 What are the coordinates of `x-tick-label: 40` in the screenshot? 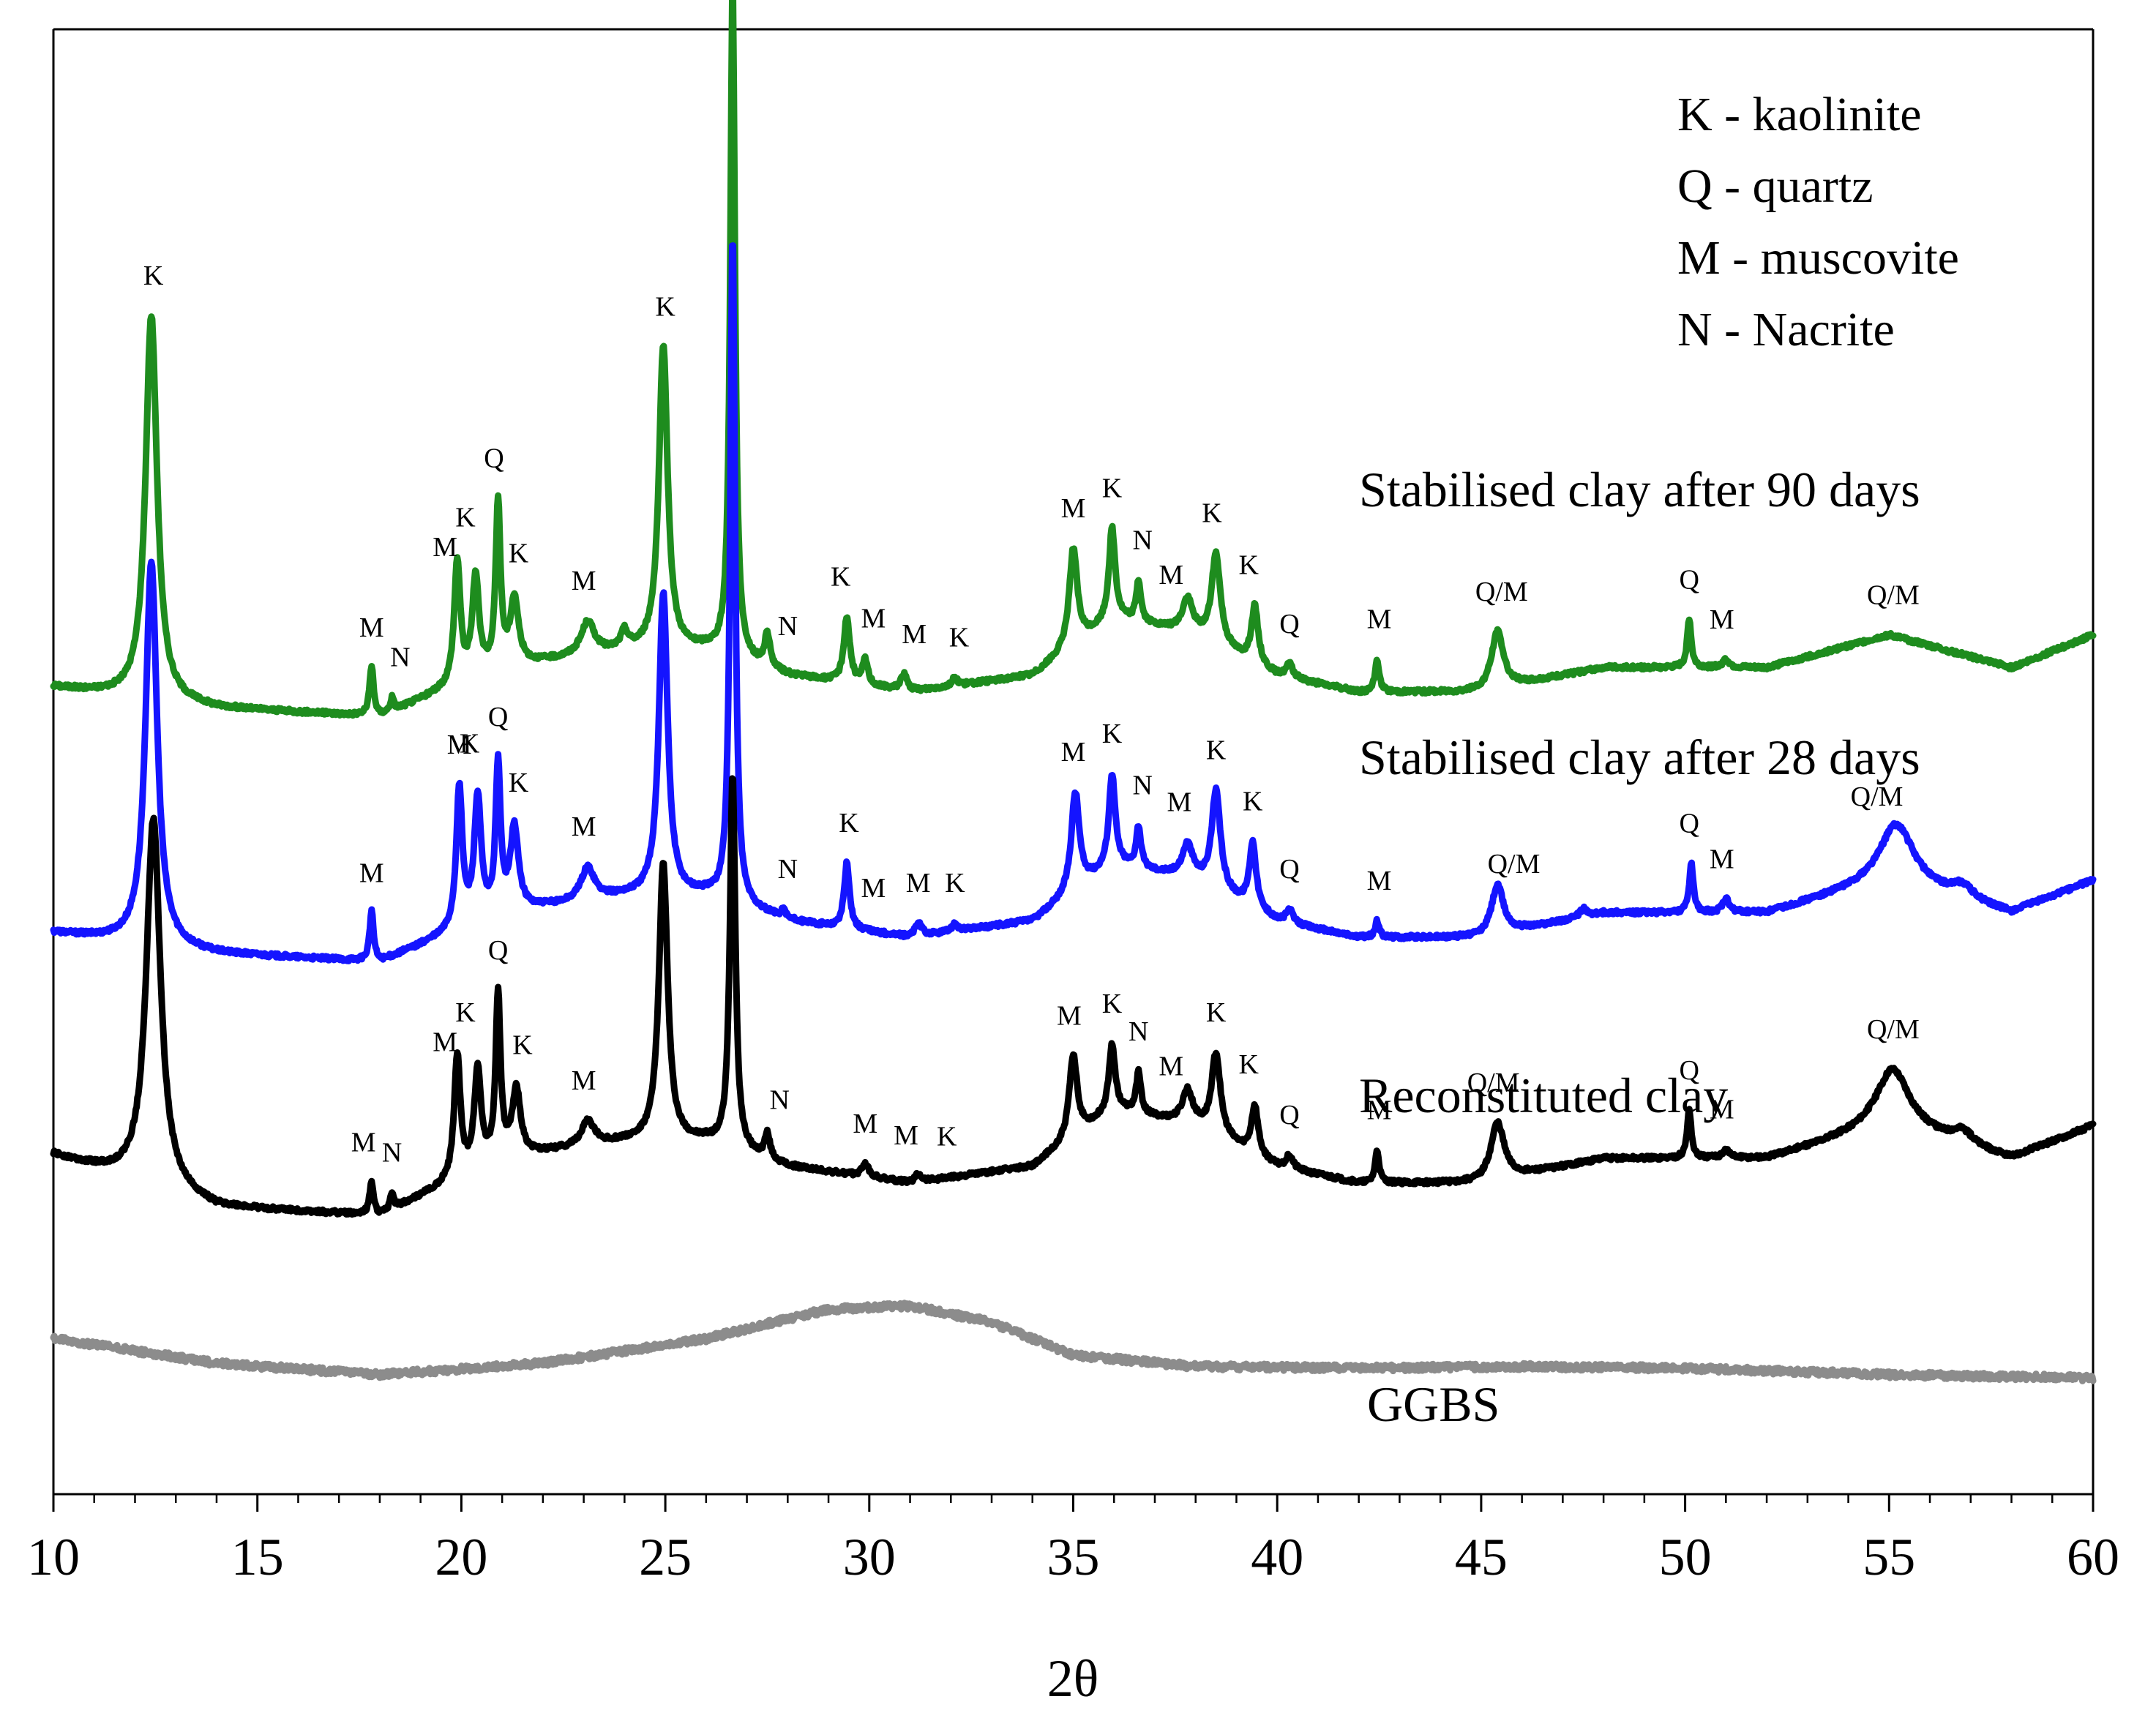 It's located at (1277, 1557).